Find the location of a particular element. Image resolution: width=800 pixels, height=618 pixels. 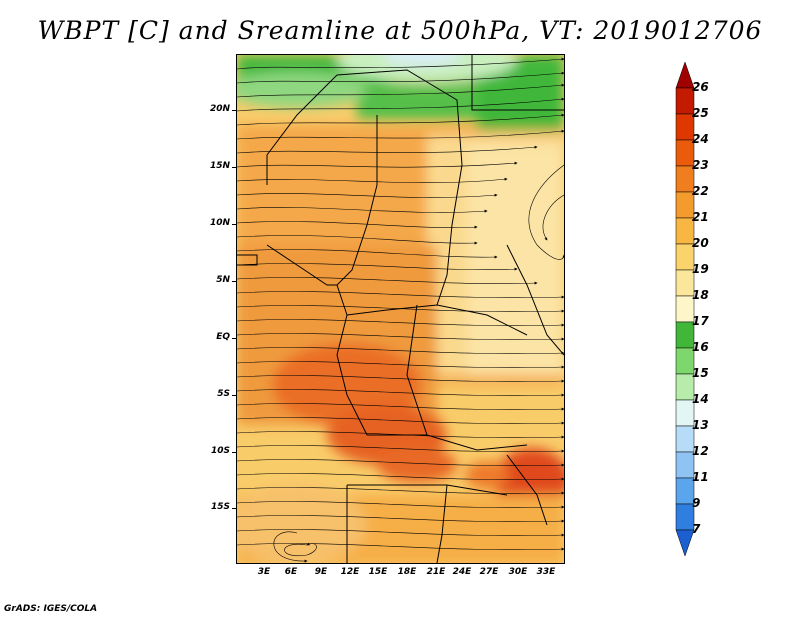

colorbar-bin is located at coordinates (685, 542).